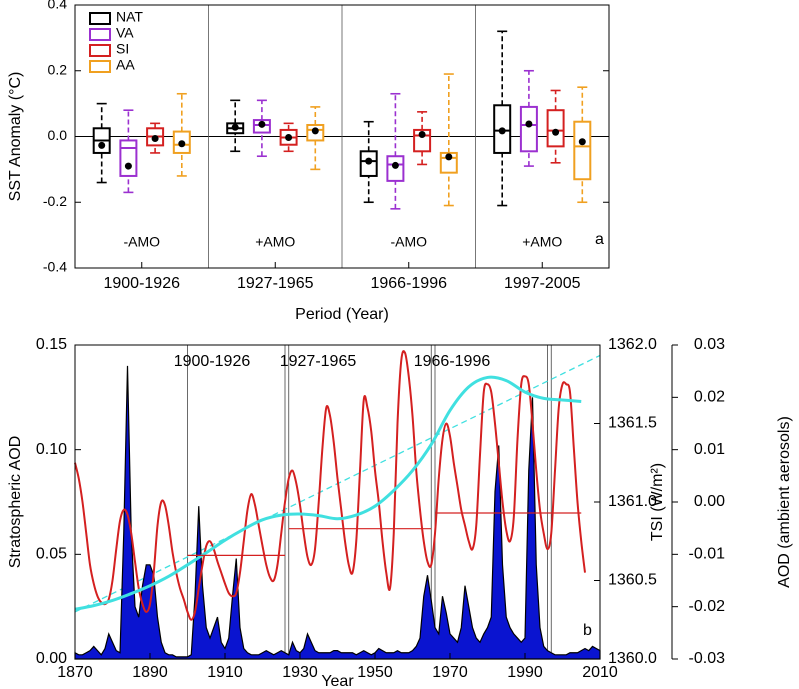  What do you see at coordinates (632, 658) in the screenshot?
I see `y2-tick-label: 1360.0` at bounding box center [632, 658].